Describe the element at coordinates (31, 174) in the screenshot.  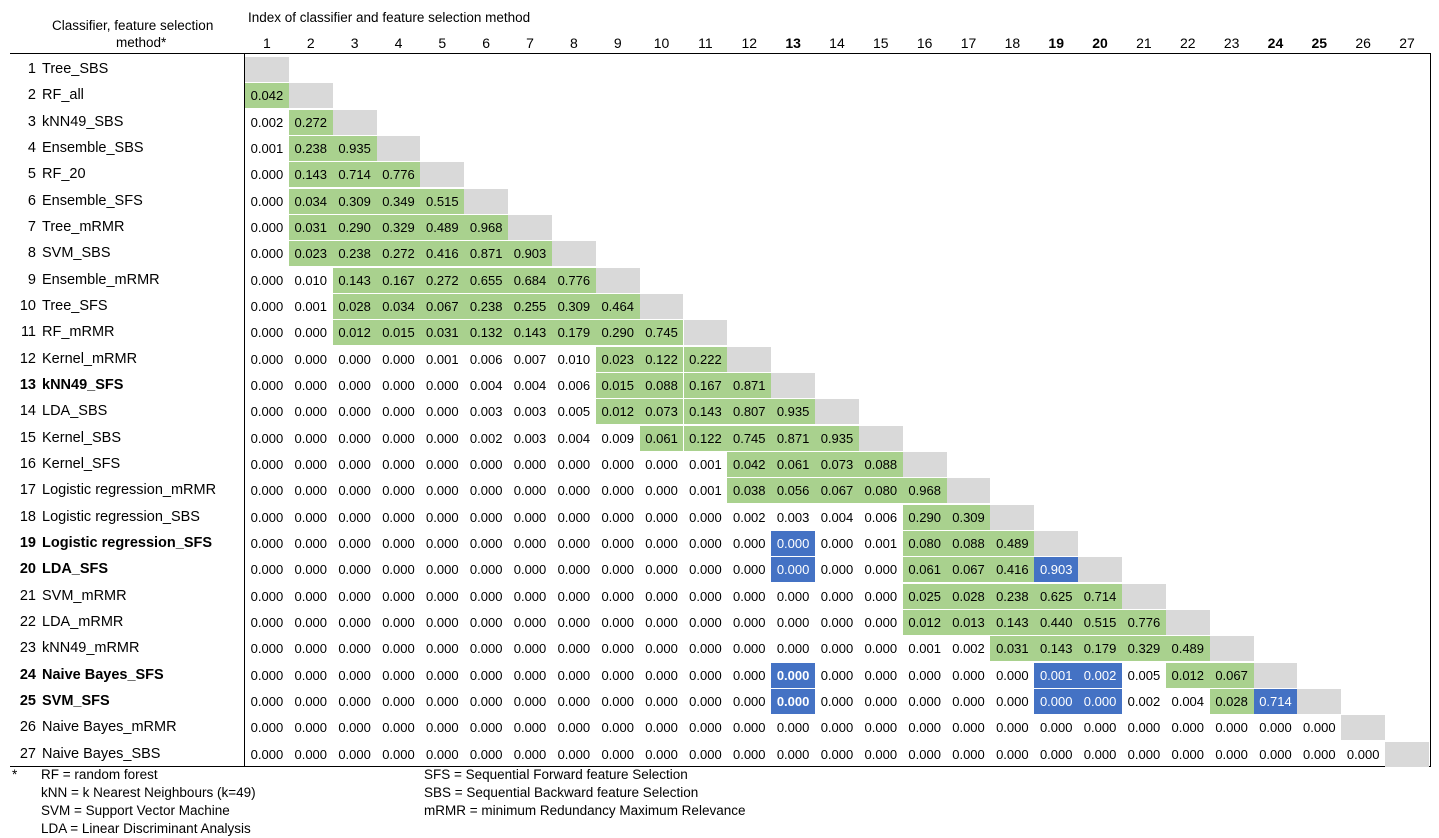
I see `row-index: 5` at that location.